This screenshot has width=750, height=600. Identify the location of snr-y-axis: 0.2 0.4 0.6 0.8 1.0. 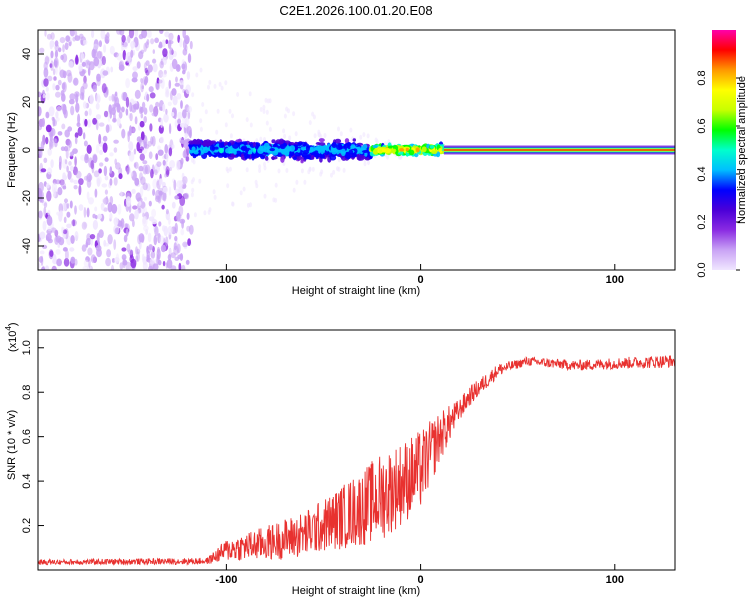
(32, 436).